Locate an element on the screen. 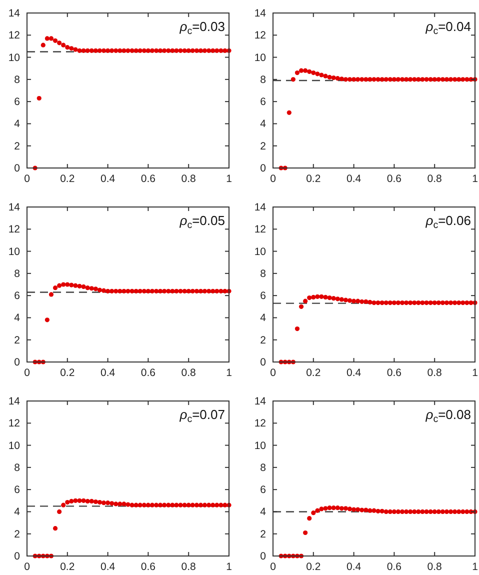  y-tick-label: 2 is located at coordinates (17, 534).